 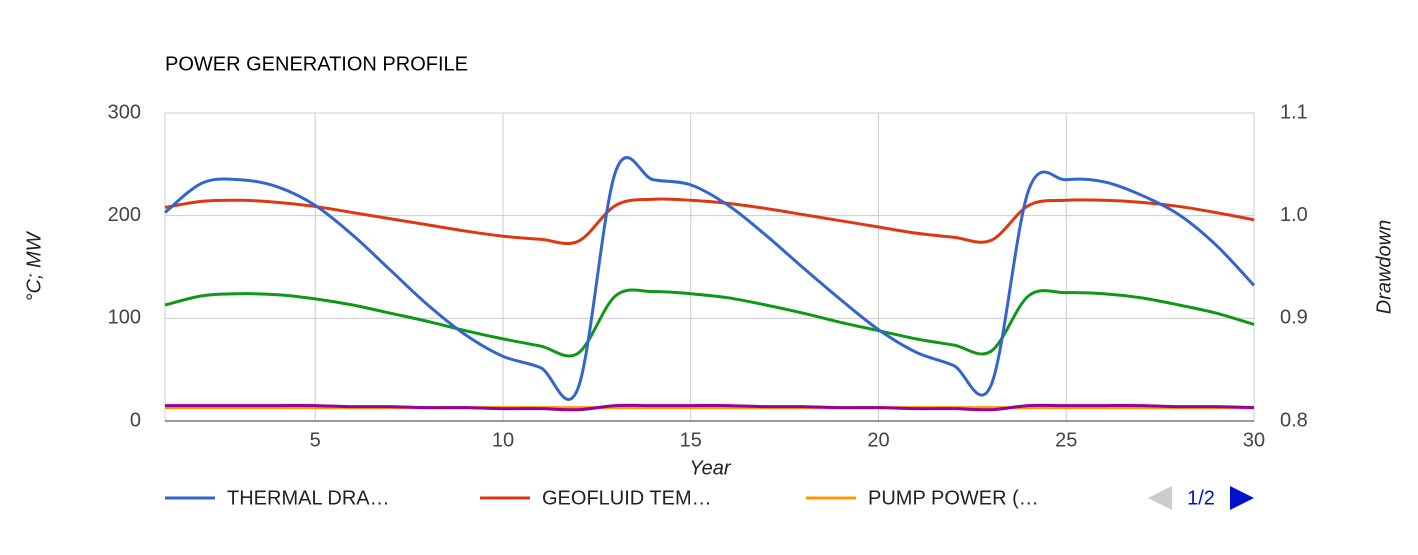 I want to click on y2-tick-label: 1.0, so click(x=1294, y=215).